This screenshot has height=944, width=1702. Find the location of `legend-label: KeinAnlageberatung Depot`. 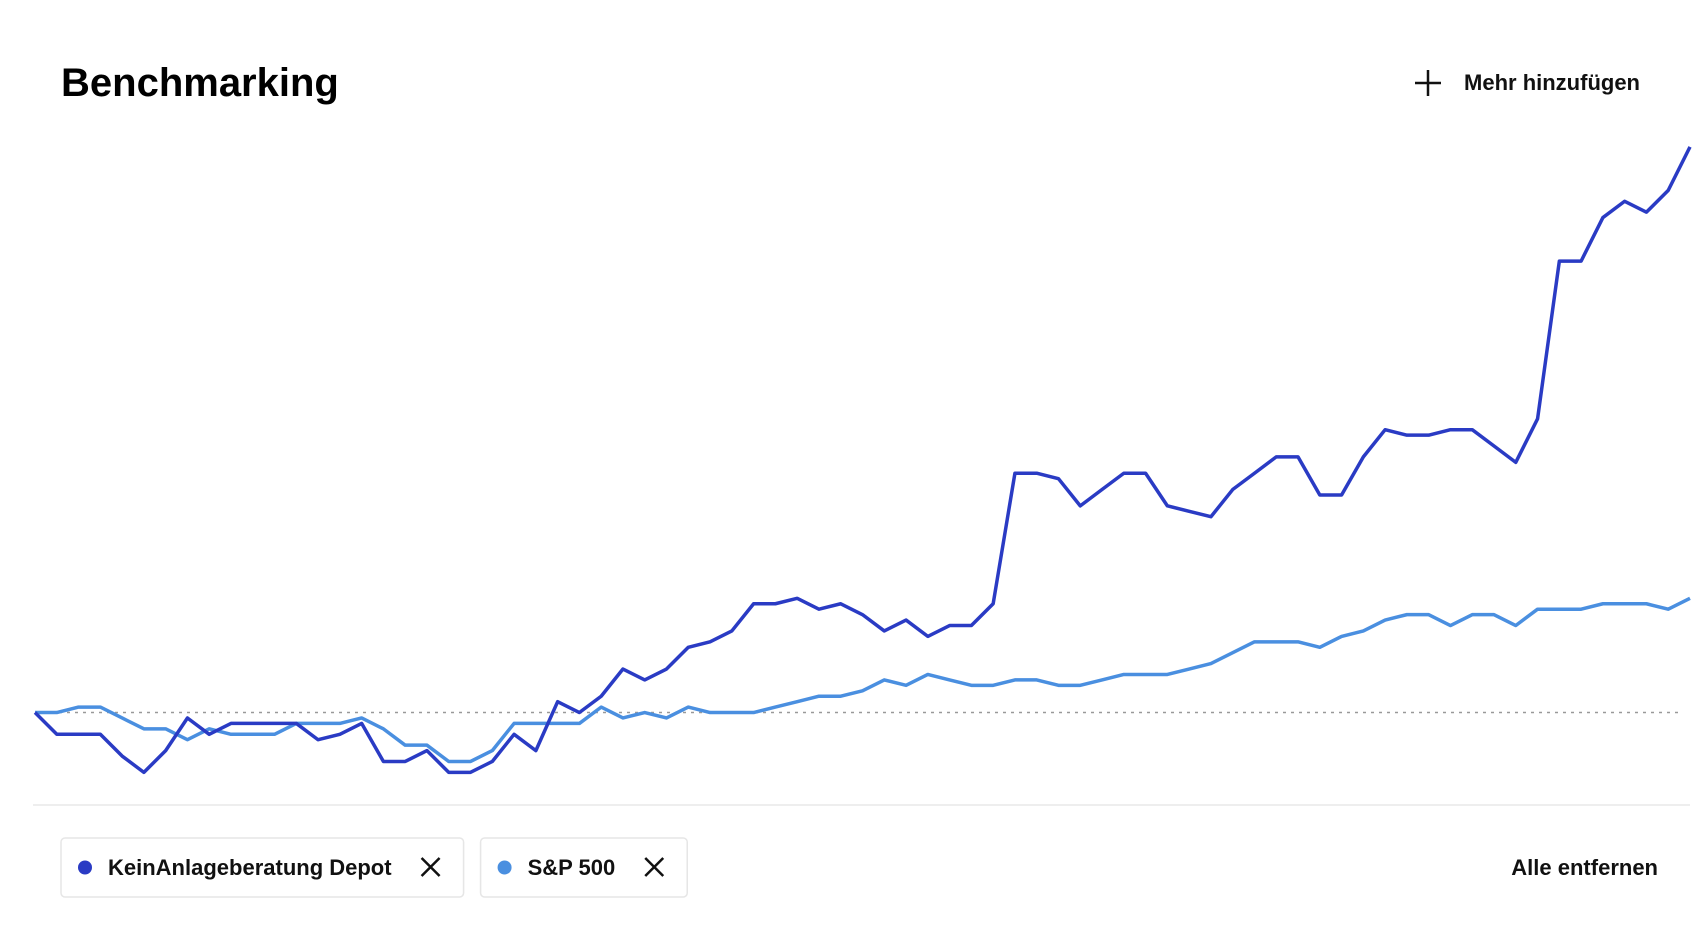

legend-label: KeinAnlageberatung Depot is located at coordinates (250, 867).